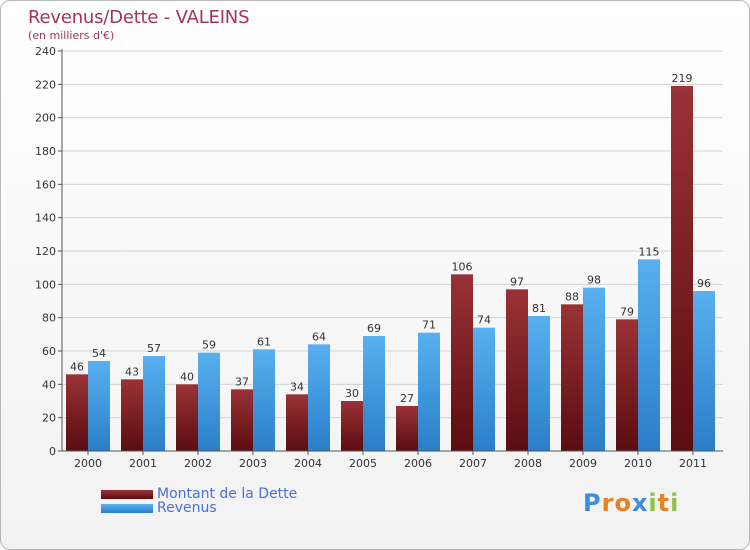 The width and height of the screenshot is (750, 550). What do you see at coordinates (45, 51) in the screenshot?
I see `y-tick-label: 240` at bounding box center [45, 51].